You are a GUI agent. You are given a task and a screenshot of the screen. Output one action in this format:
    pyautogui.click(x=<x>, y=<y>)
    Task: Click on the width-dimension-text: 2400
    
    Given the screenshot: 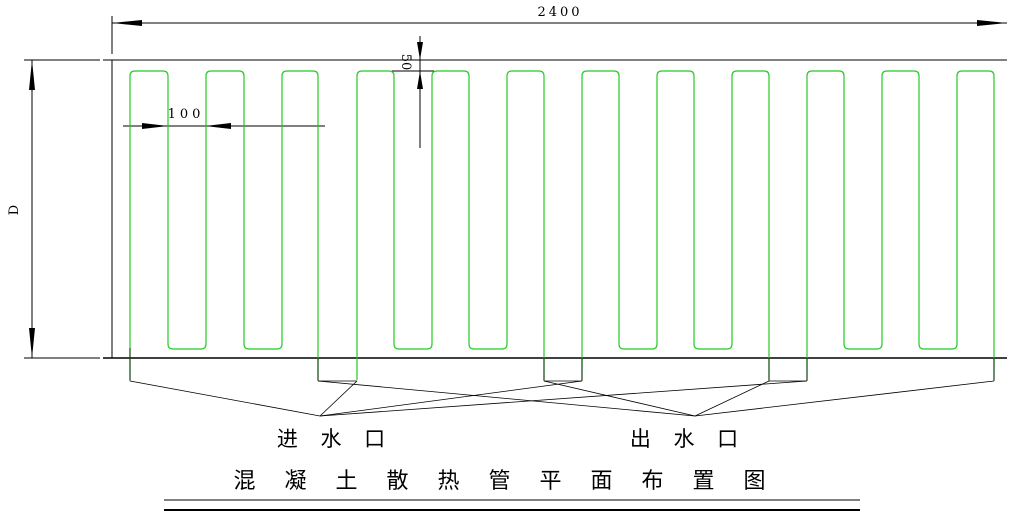 What is the action you would take?
    pyautogui.click(x=559, y=12)
    